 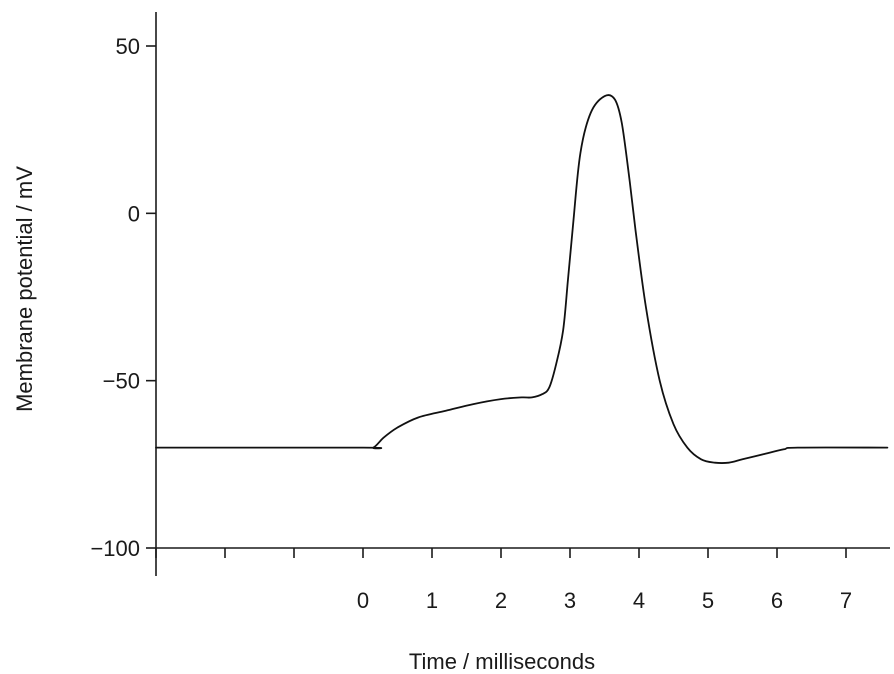 What do you see at coordinates (432, 600) in the screenshot?
I see `x-tick-label: 1` at bounding box center [432, 600].